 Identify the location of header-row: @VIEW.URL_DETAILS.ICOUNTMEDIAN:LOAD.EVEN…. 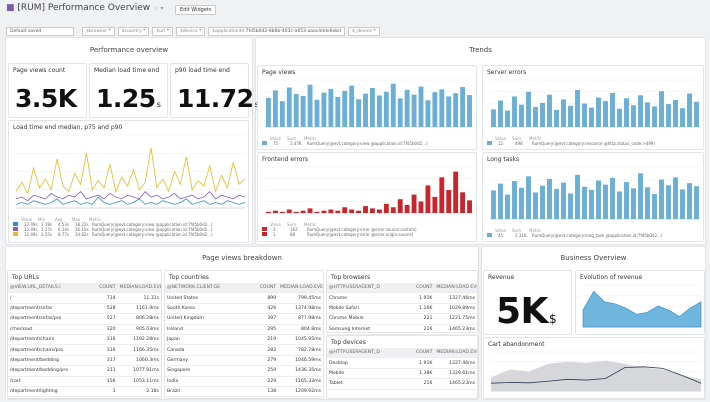
(84, 288).